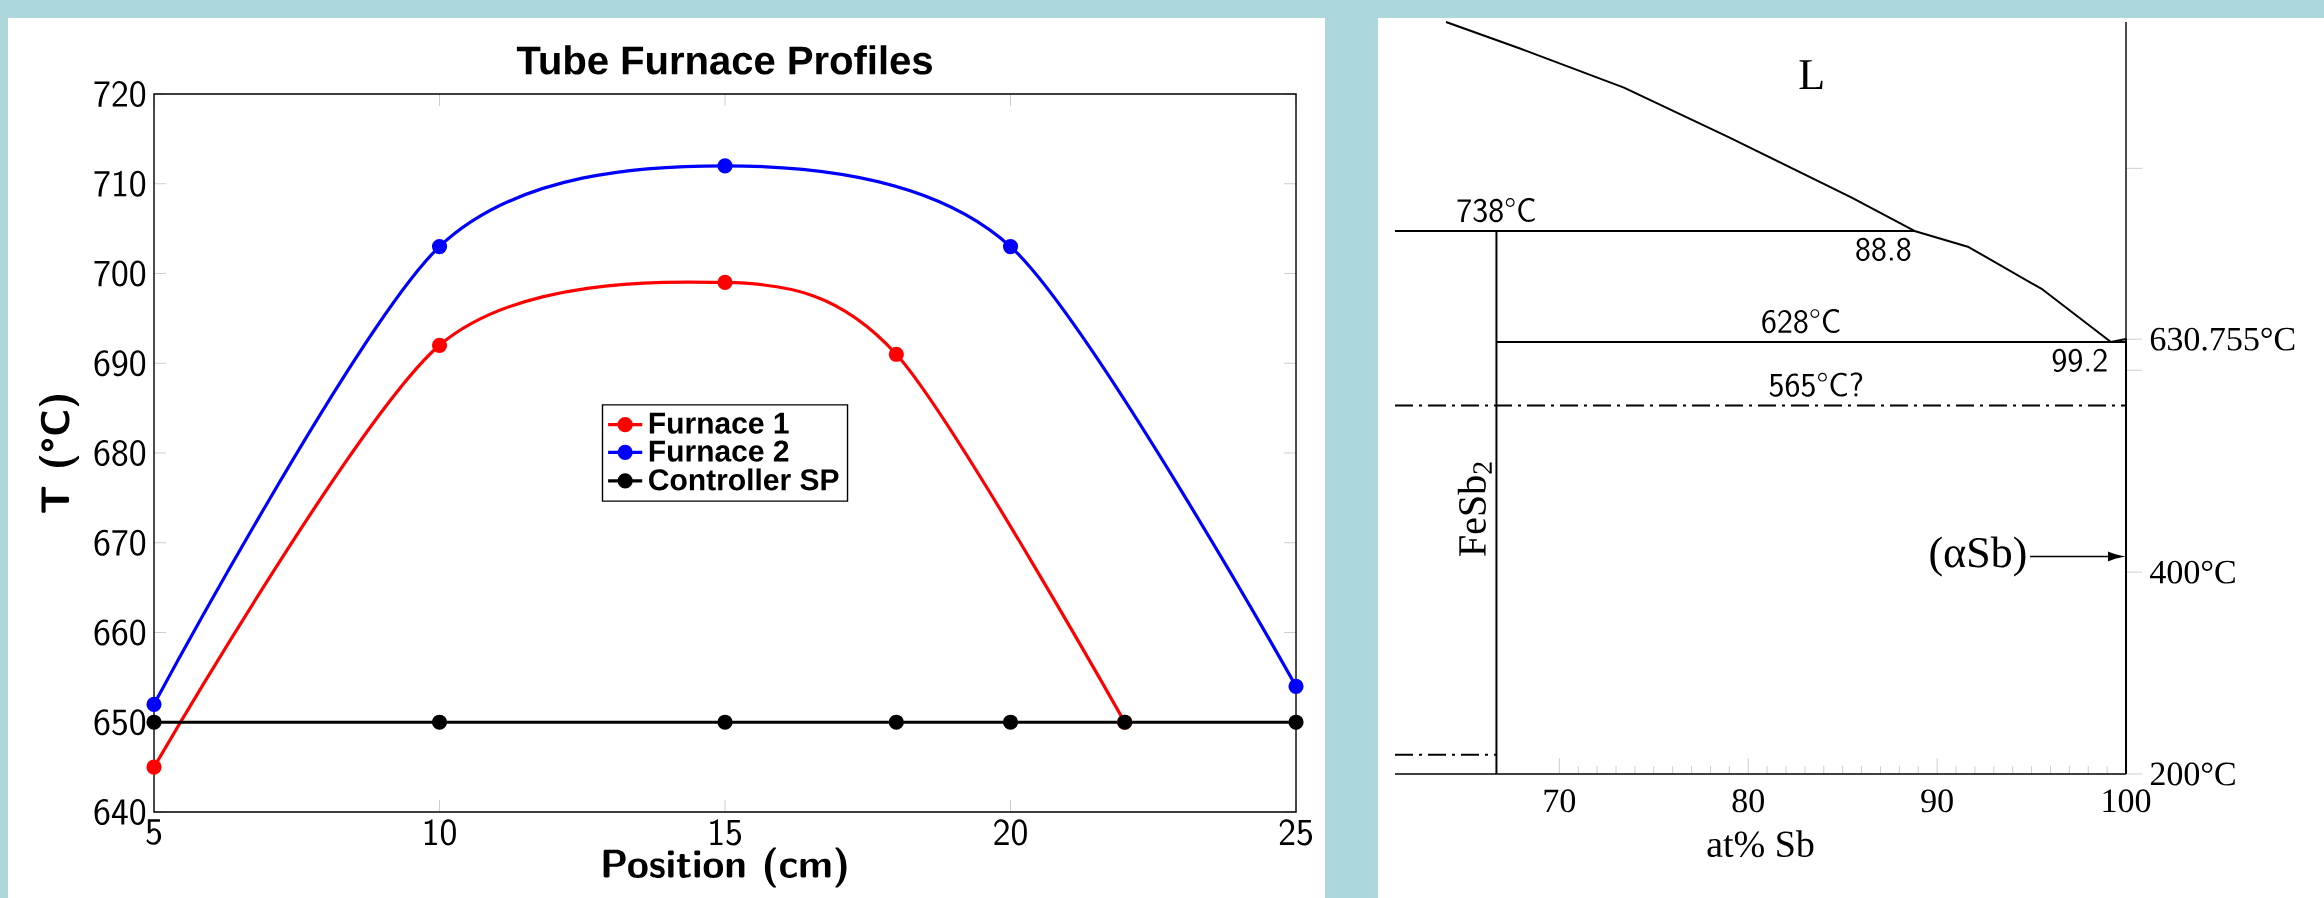  I want to click on x-tick-label: 80, so click(1748, 801).